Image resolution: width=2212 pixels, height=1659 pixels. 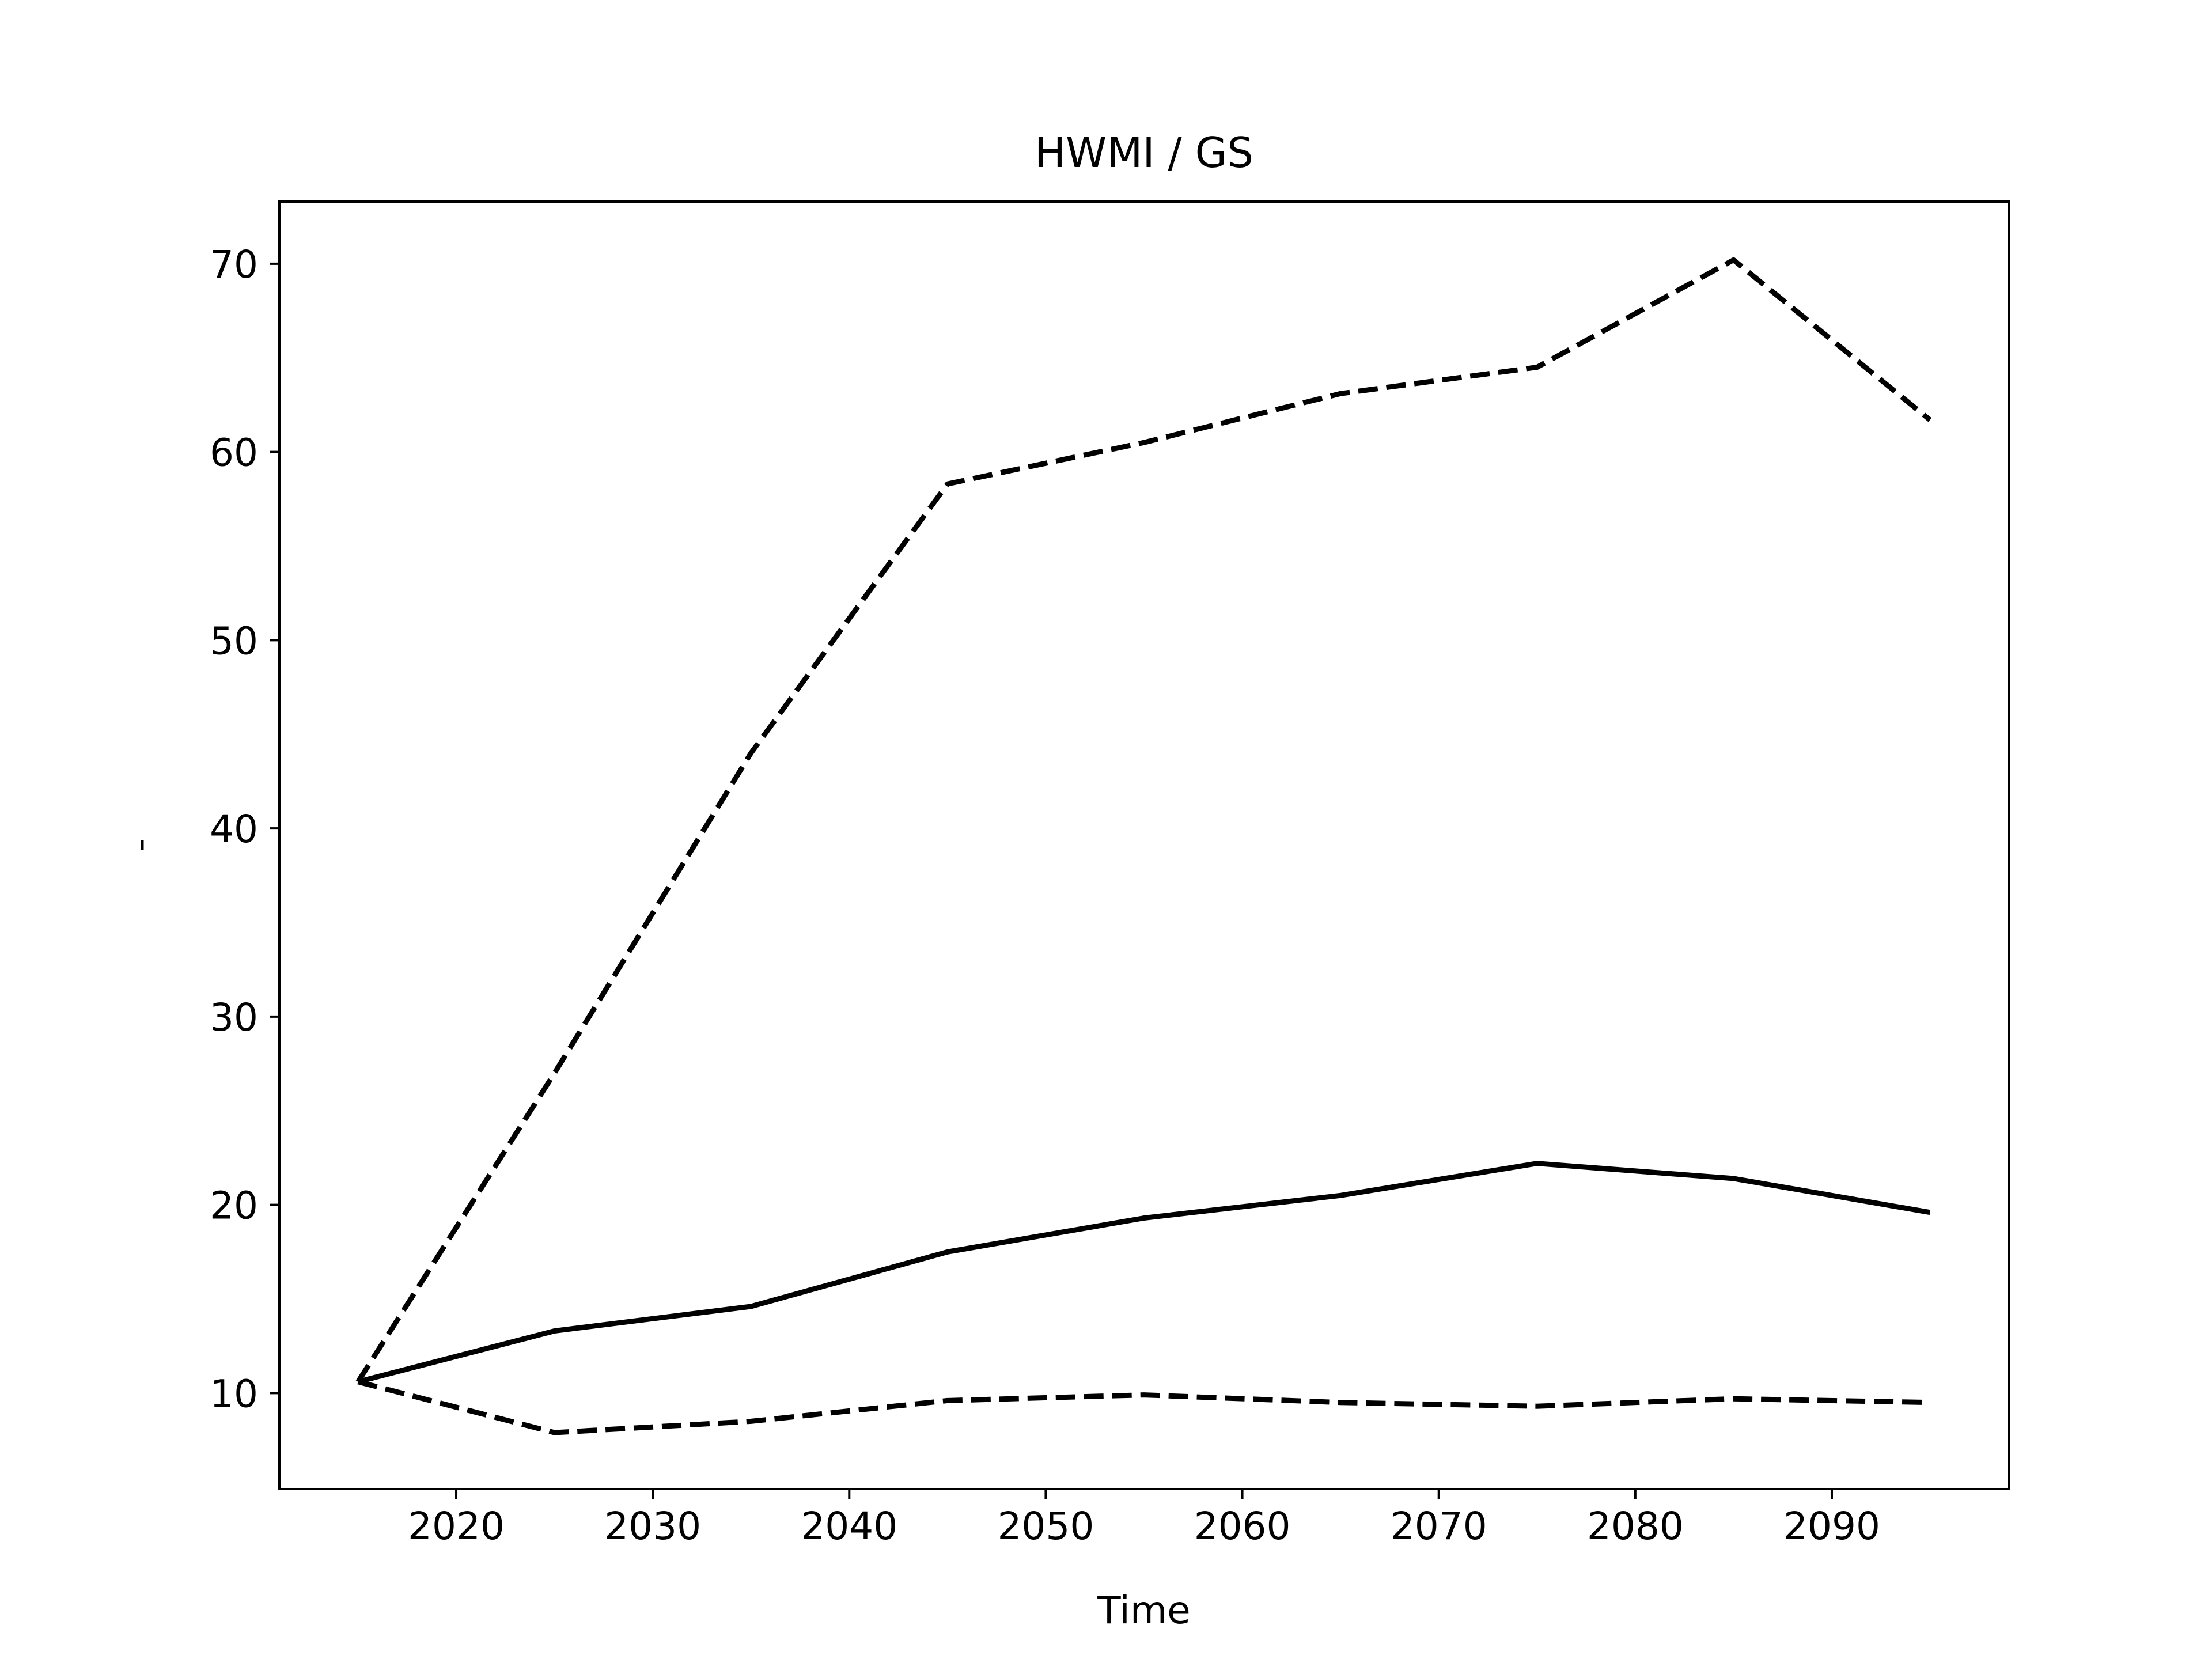 I want to click on chart-title: HWMI / GS, so click(x=1144, y=152).